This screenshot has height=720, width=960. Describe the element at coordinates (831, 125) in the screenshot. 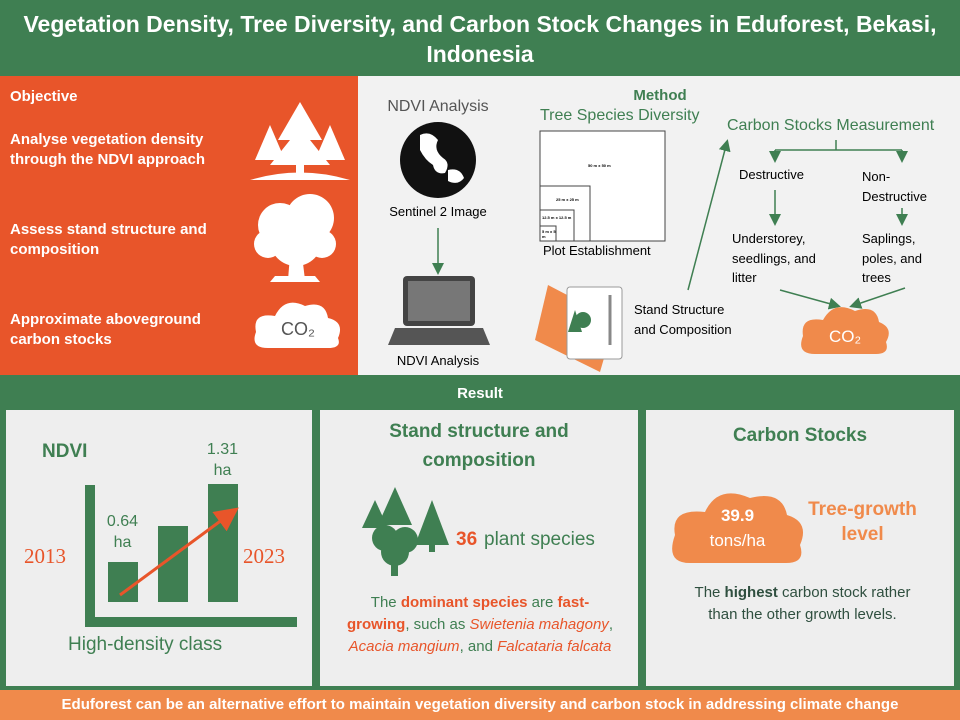

I see `method-title: Carbon Stocks Measurement` at that location.